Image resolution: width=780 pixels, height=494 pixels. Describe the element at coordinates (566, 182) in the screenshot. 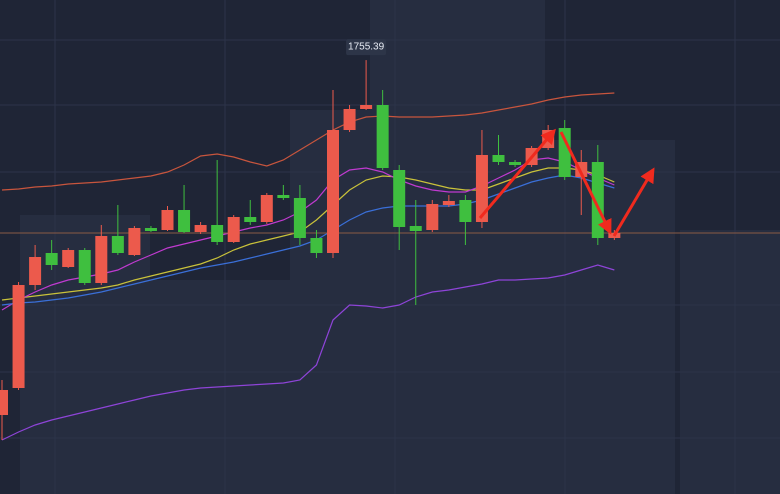

I see `trend-arrows` at that location.